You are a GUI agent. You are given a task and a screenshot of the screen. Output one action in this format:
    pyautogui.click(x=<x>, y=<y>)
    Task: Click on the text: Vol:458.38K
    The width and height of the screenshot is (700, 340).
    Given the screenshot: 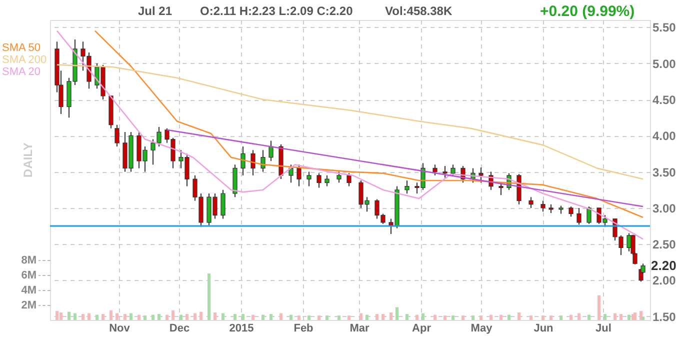 What is the action you would take?
    pyautogui.click(x=418, y=11)
    